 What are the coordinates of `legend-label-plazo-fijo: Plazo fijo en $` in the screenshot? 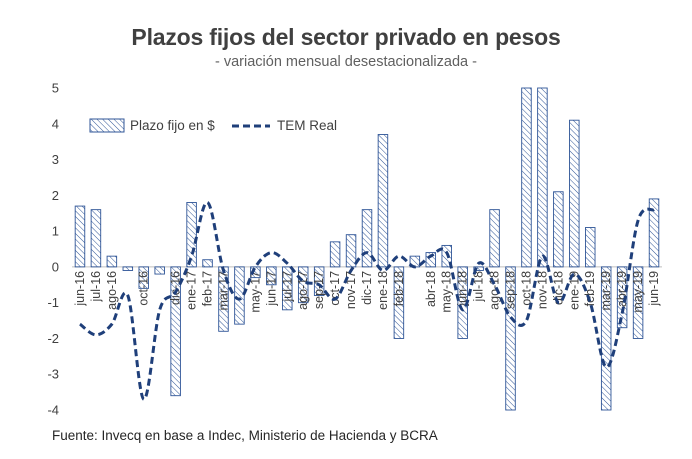 It's located at (172, 125).